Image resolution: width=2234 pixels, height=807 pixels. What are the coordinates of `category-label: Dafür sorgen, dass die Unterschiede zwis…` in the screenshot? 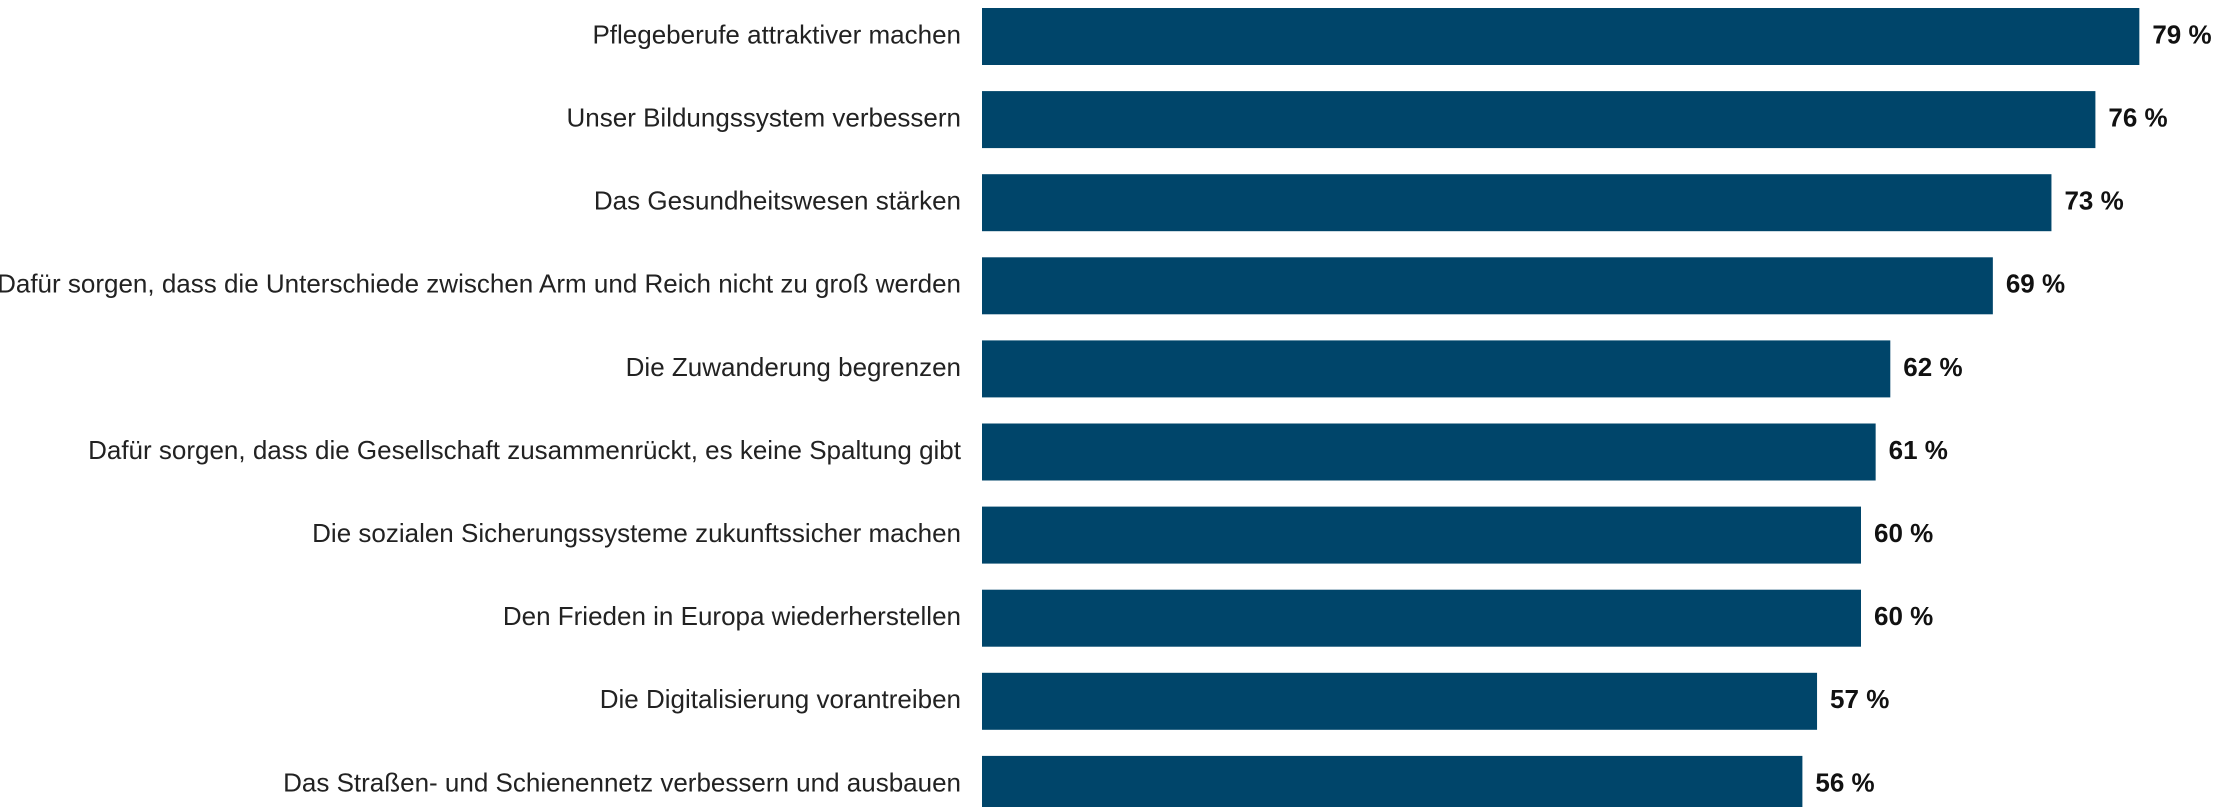 It's located at (480, 284).